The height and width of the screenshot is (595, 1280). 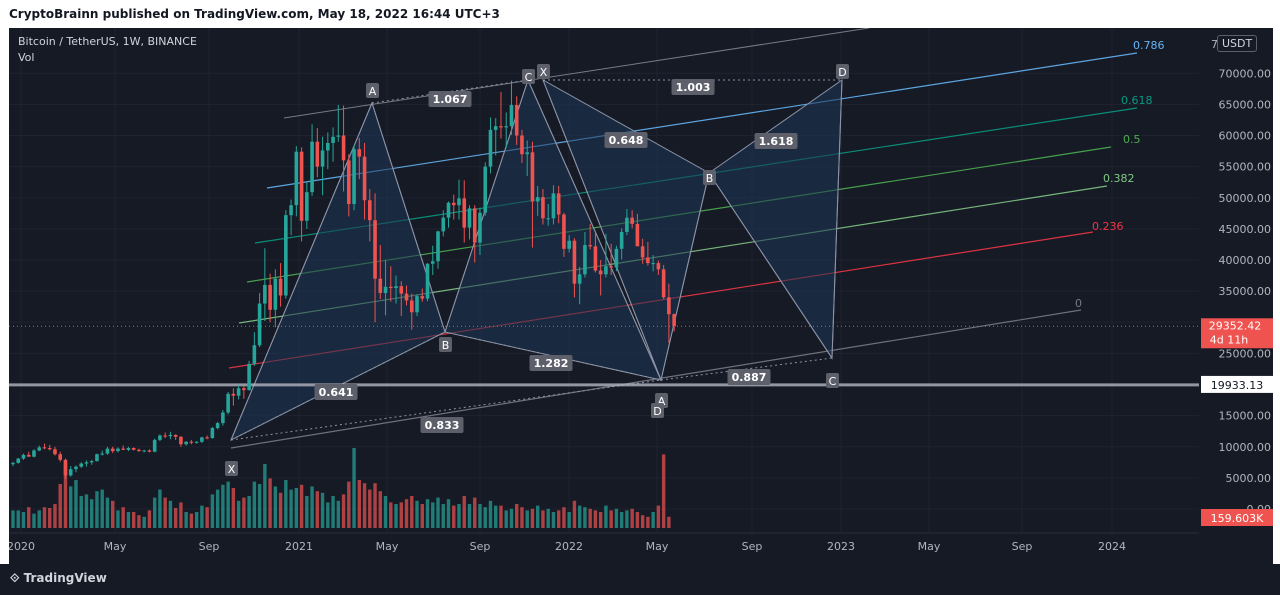 What do you see at coordinates (1237, 517) in the screenshot?
I see `volume-last-box` at bounding box center [1237, 517].